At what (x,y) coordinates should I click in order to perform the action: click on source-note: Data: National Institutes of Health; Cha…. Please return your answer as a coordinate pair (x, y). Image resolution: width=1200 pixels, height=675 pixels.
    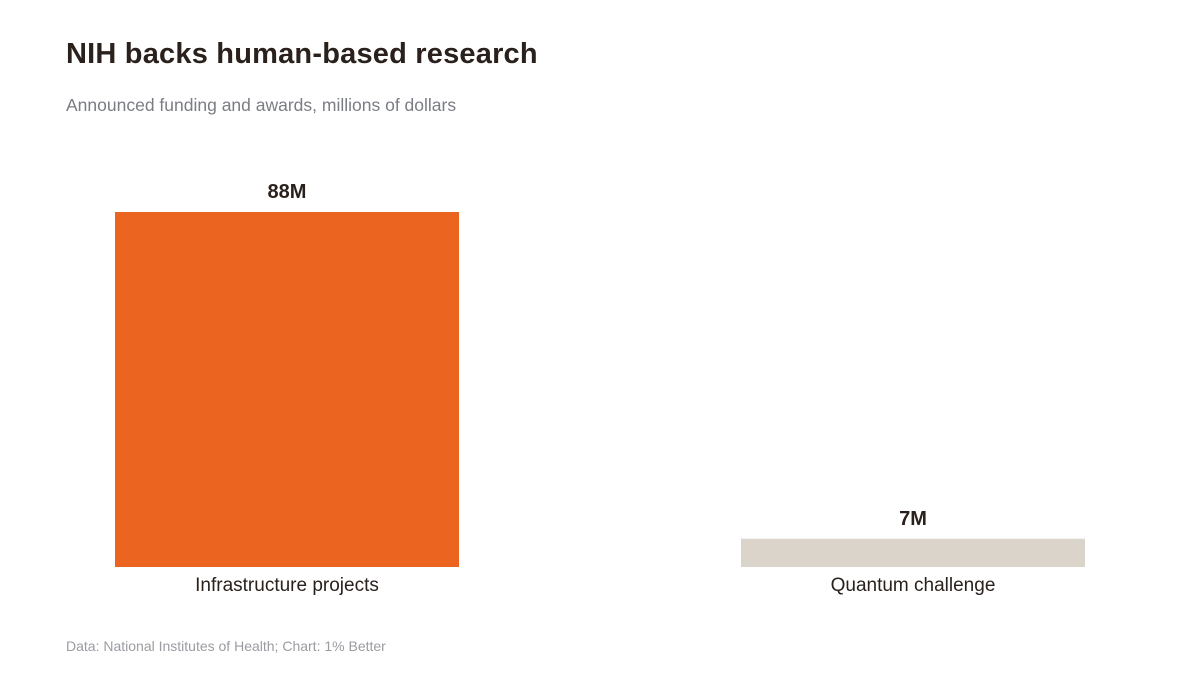
    Looking at the image, I should click on (226, 646).